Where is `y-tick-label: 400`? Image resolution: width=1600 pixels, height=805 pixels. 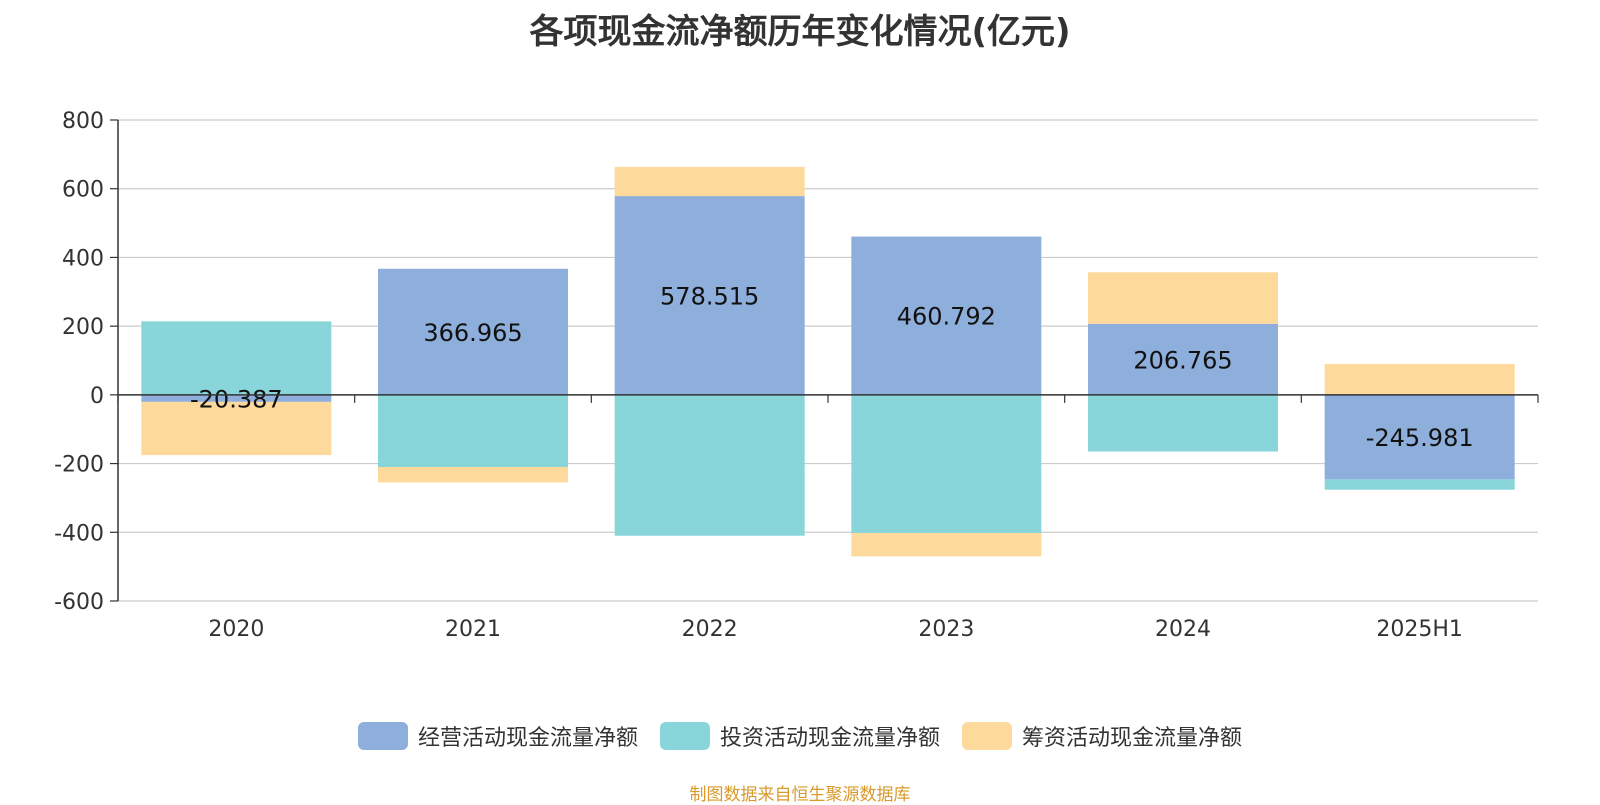 y-tick-label: 400 is located at coordinates (83, 258).